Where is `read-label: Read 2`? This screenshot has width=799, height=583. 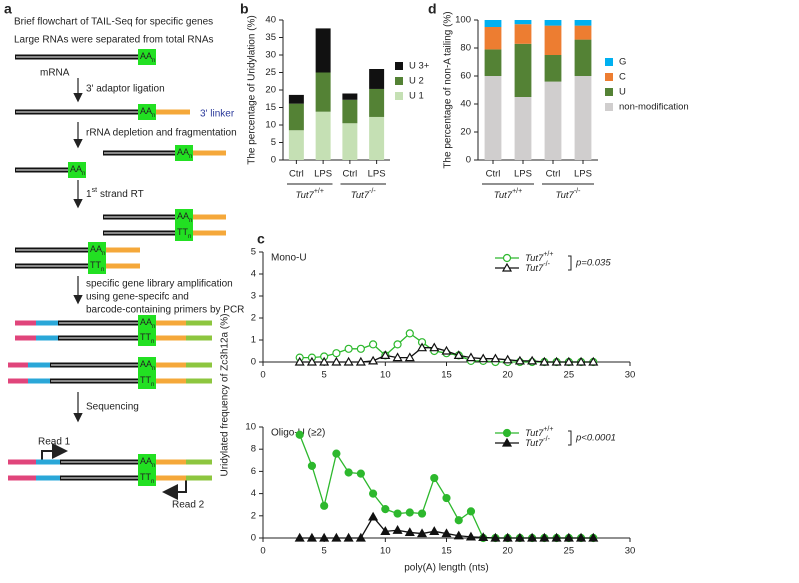 read-label: Read 2 is located at coordinates (188, 505).